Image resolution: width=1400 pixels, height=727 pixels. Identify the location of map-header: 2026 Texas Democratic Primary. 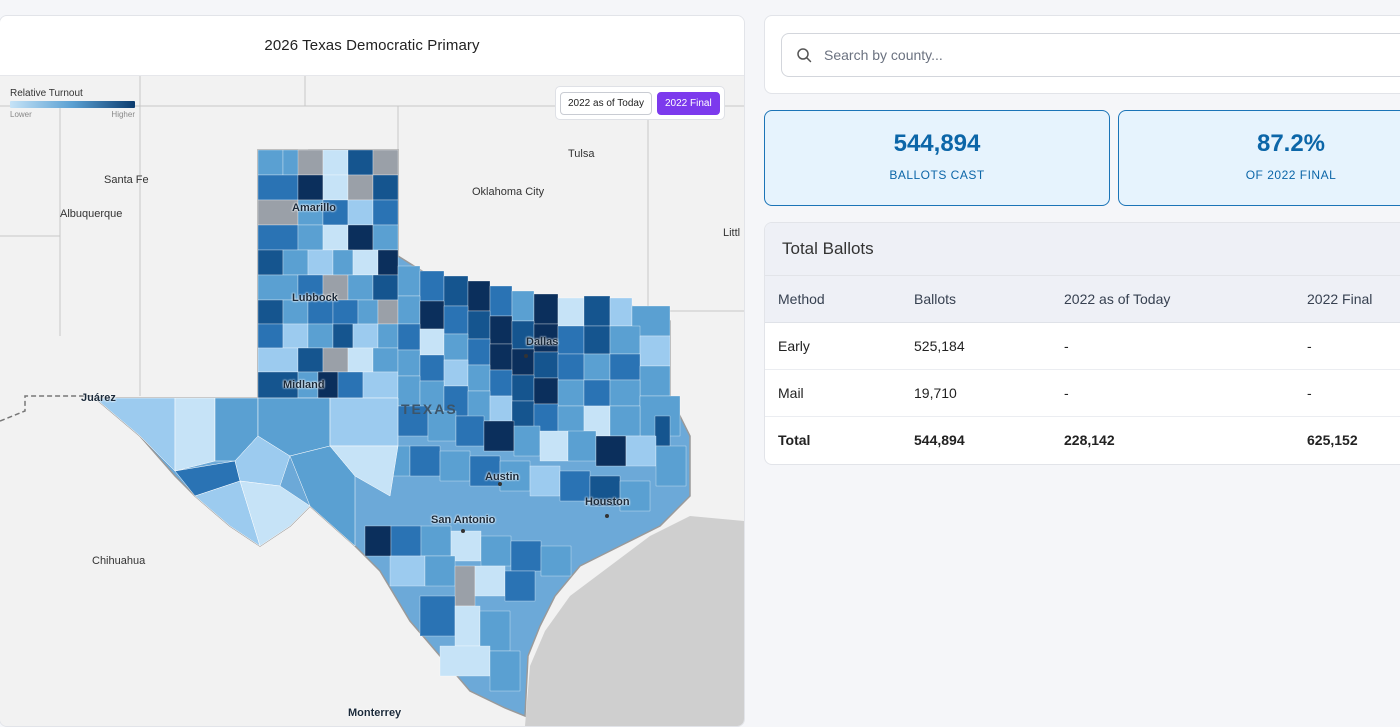
(372, 46).